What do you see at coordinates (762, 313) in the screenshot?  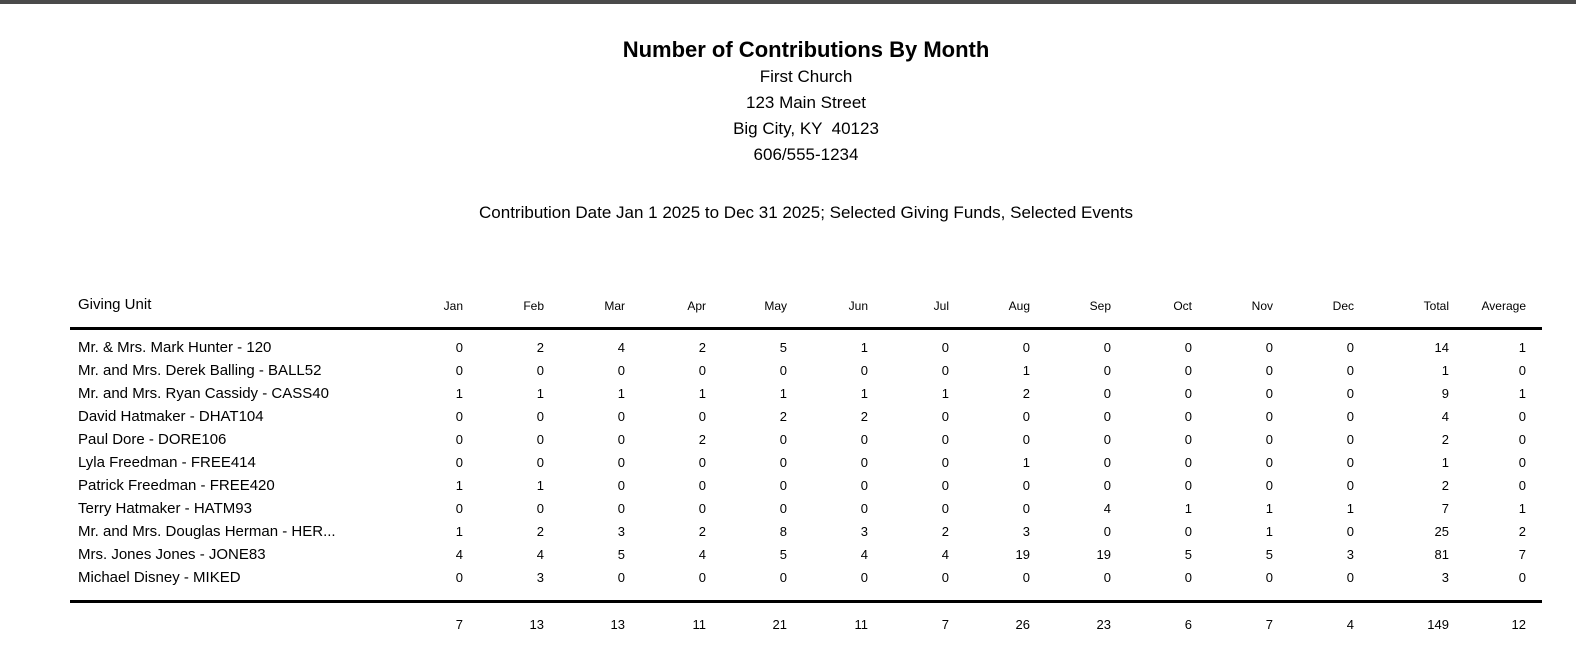 I see `column-header-may: May` at bounding box center [762, 313].